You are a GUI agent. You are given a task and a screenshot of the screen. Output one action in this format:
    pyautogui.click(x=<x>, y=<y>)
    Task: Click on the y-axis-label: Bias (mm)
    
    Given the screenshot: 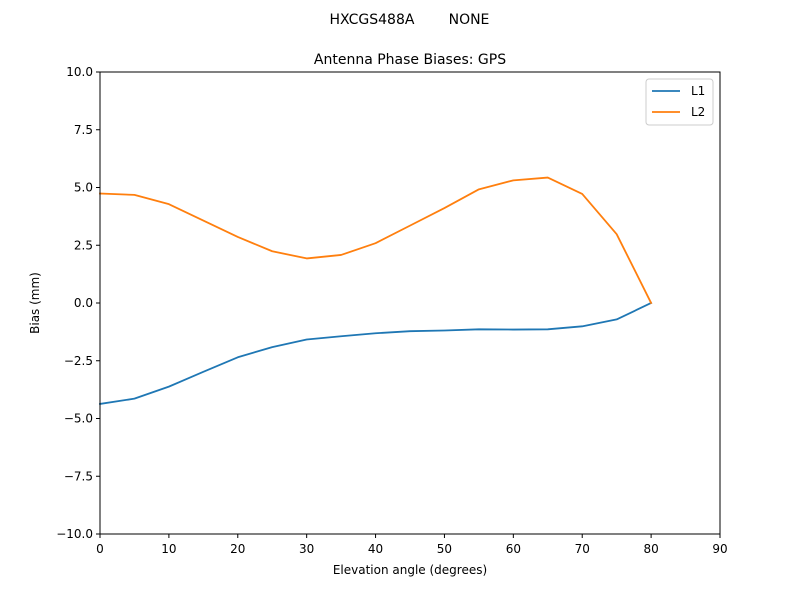 What is the action you would take?
    pyautogui.click(x=35, y=303)
    